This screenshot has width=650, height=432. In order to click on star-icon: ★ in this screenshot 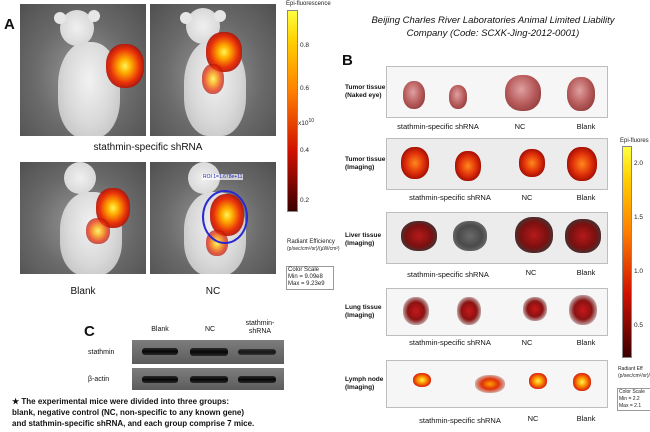, I will do `click(16, 401)`.